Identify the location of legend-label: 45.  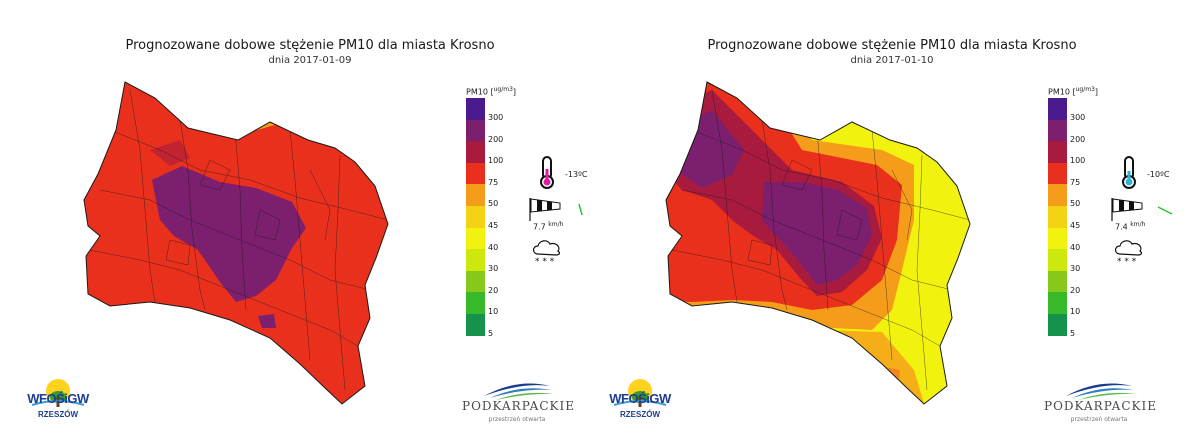
(493, 225).